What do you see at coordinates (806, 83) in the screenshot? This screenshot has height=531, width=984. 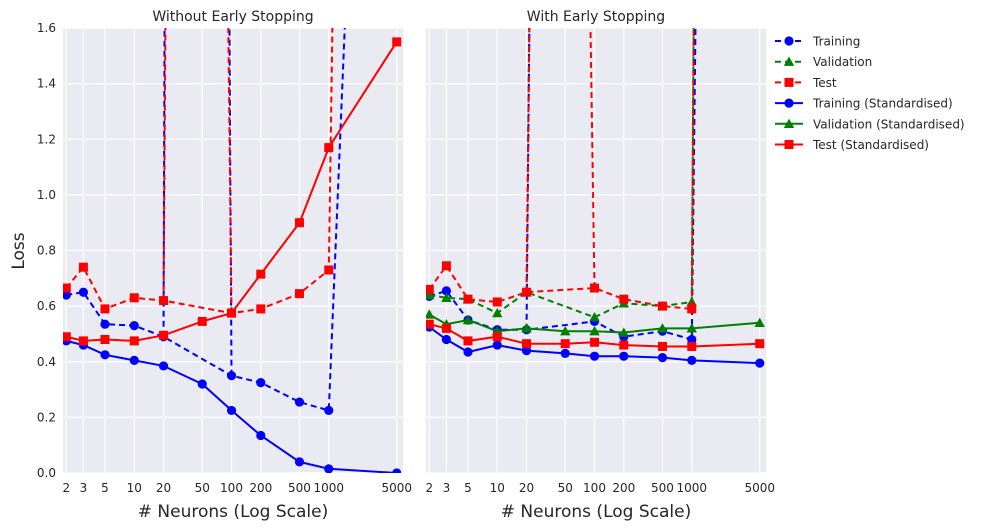 I see `legend-entry: Test` at bounding box center [806, 83].